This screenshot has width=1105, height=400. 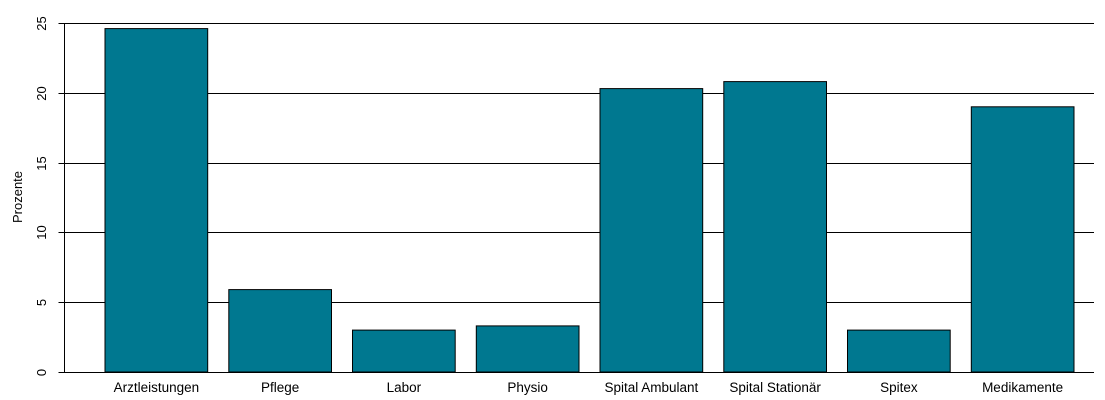 I want to click on category-label: Physio, so click(x=527, y=387).